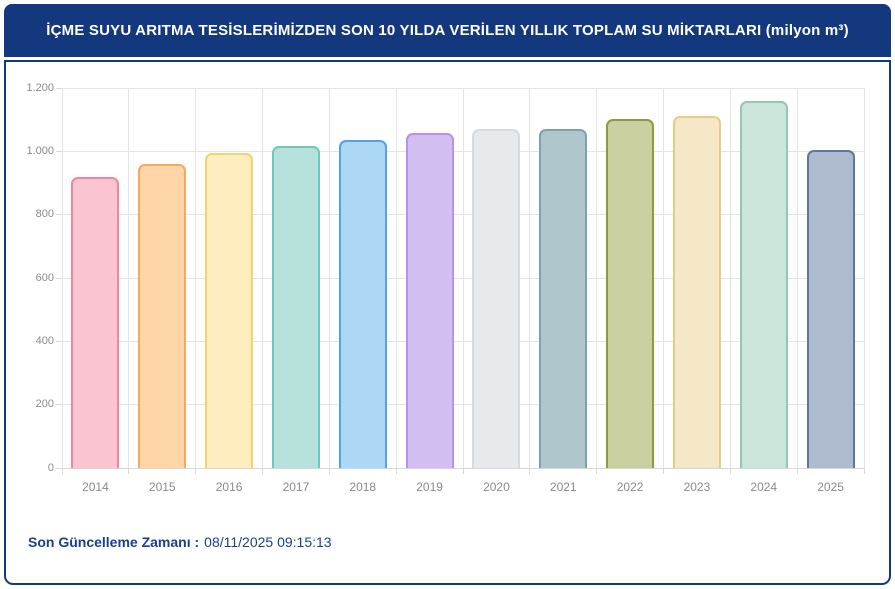  I want to click on x-tick-label: 2019, so click(429, 487).